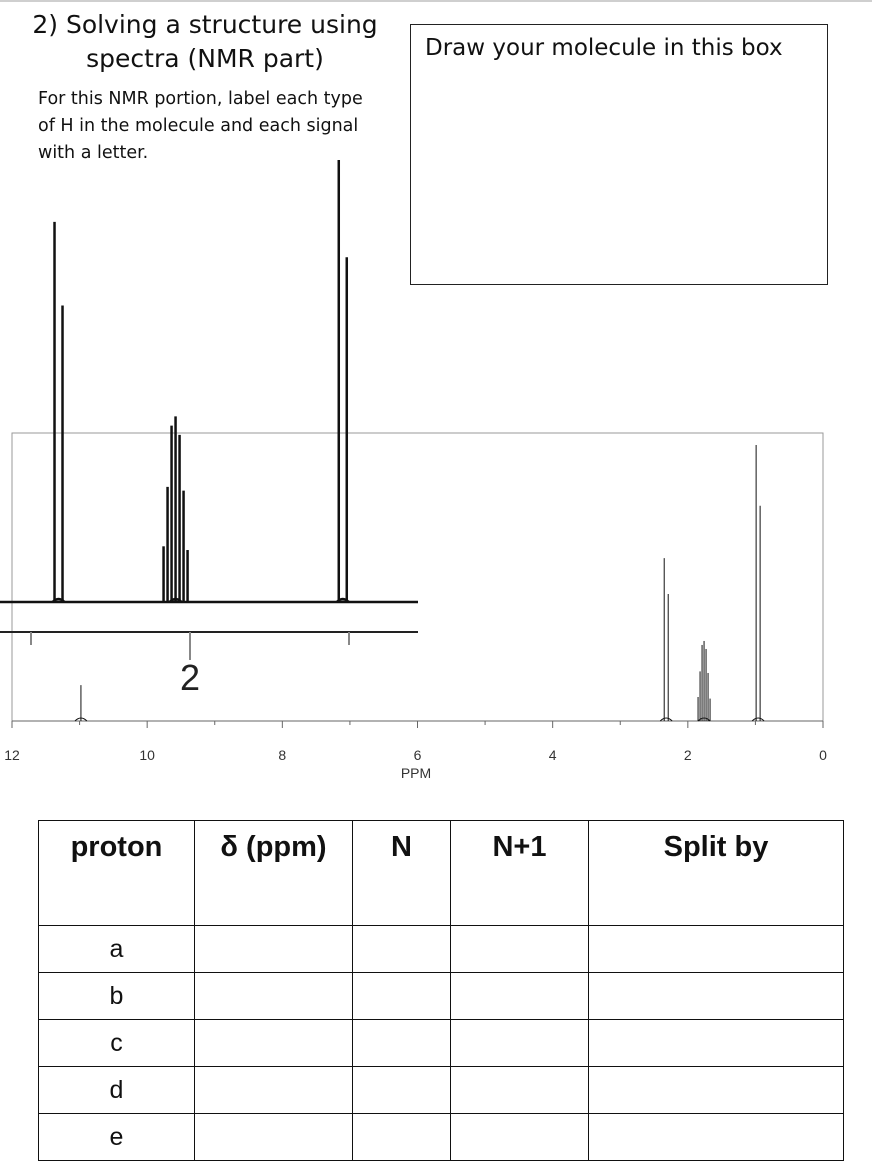  I want to click on table-row: d, so click(441, 1090).